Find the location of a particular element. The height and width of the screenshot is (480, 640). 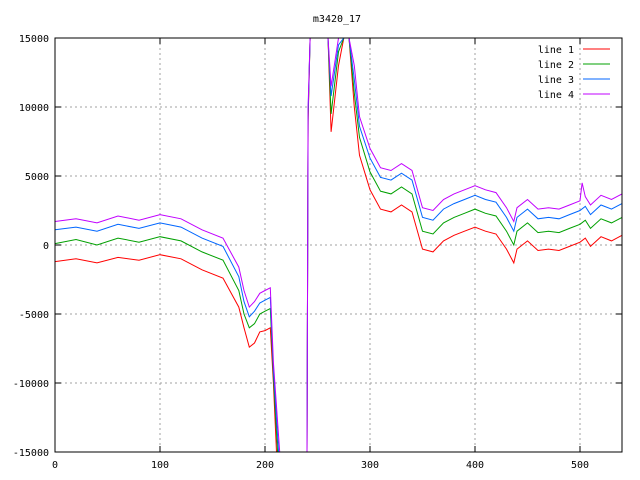

y-tick-label: 5000 is located at coordinates (37, 177).